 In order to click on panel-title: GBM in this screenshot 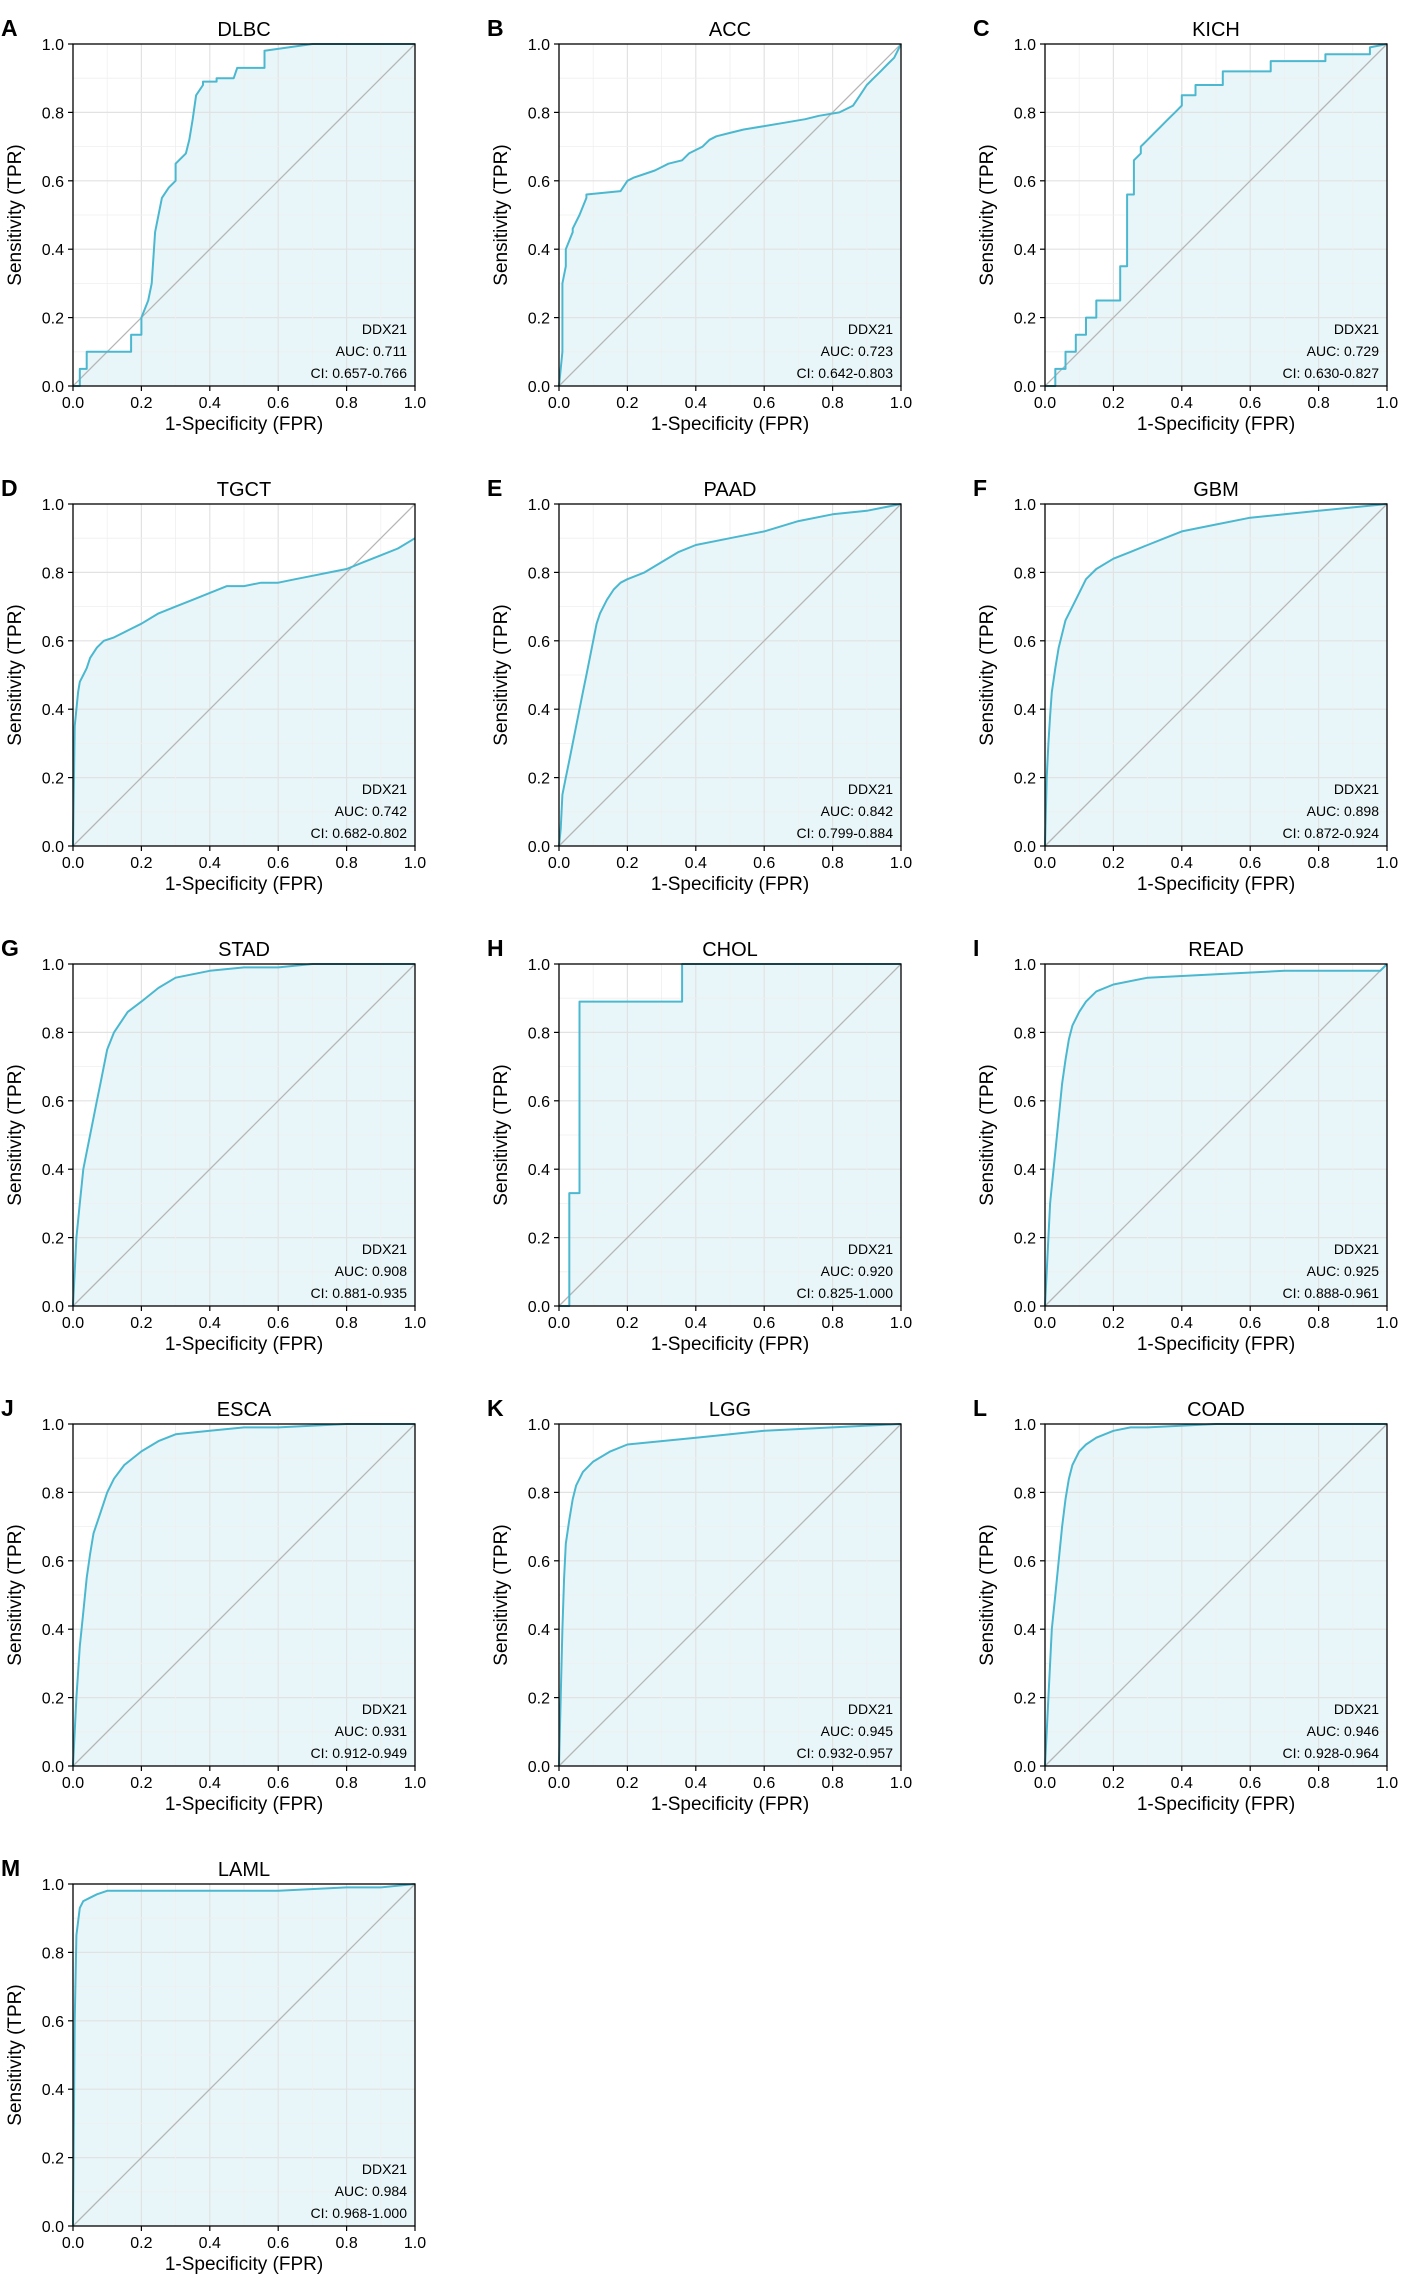, I will do `click(1216, 490)`.